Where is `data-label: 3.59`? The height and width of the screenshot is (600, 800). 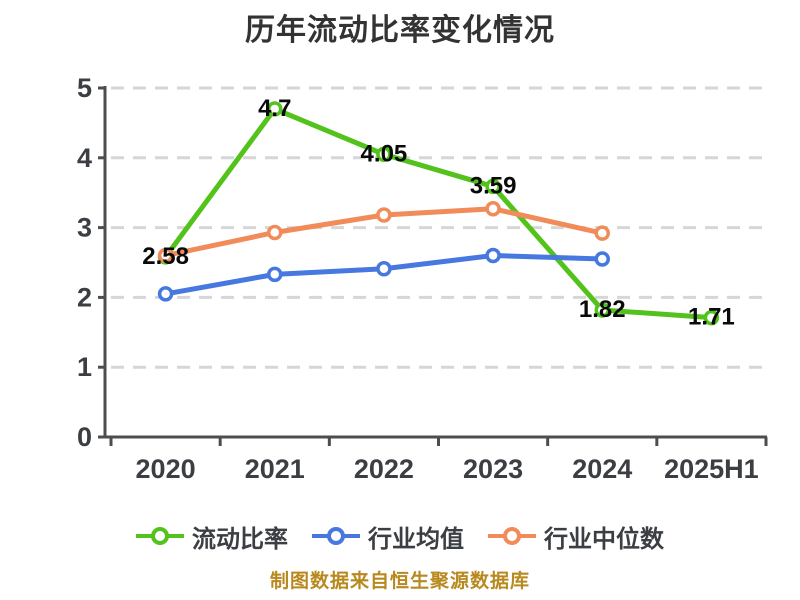
data-label: 3.59 is located at coordinates (493, 185).